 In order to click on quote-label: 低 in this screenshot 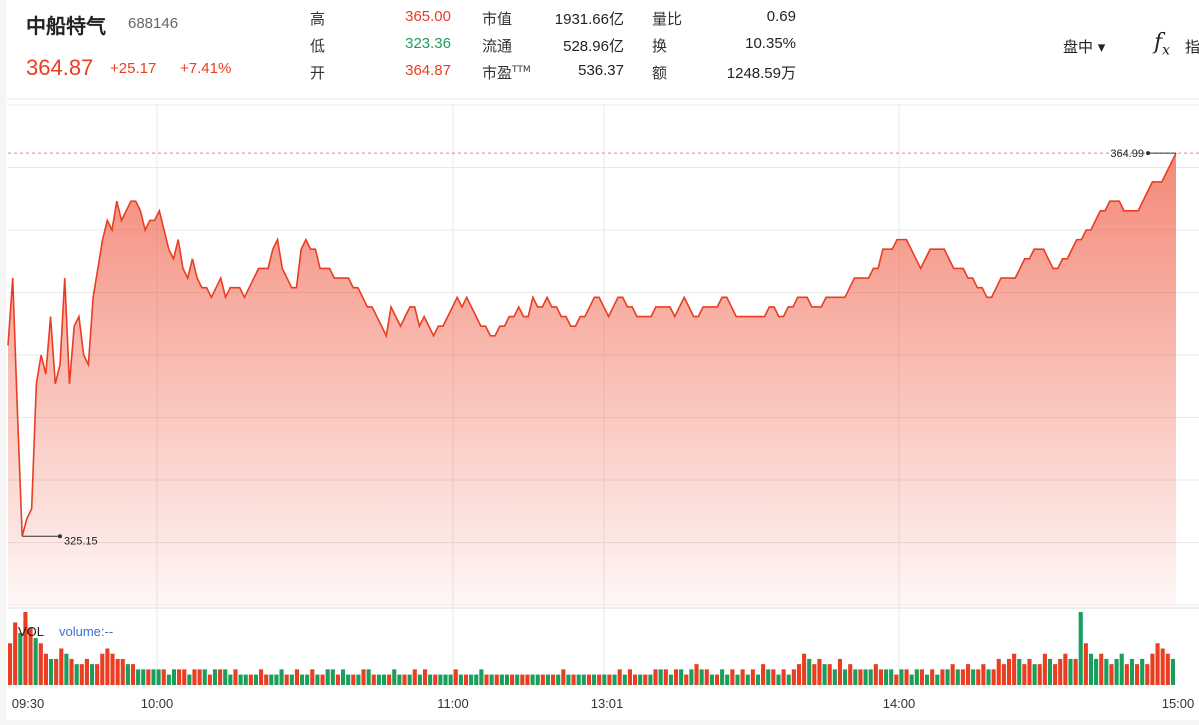, I will do `click(318, 46)`.